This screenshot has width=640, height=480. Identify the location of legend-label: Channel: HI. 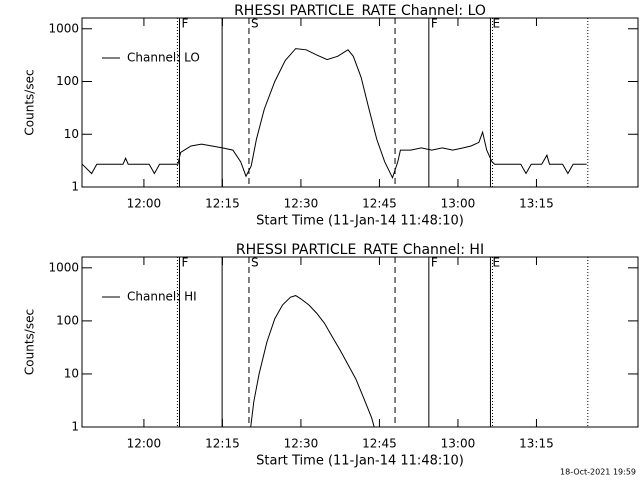
(162, 297).